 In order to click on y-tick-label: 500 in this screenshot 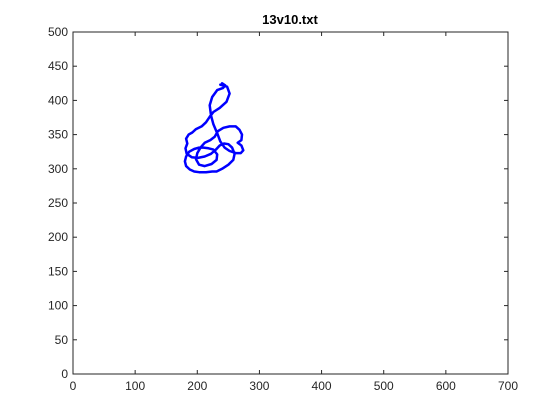, I will do `click(58, 32)`.